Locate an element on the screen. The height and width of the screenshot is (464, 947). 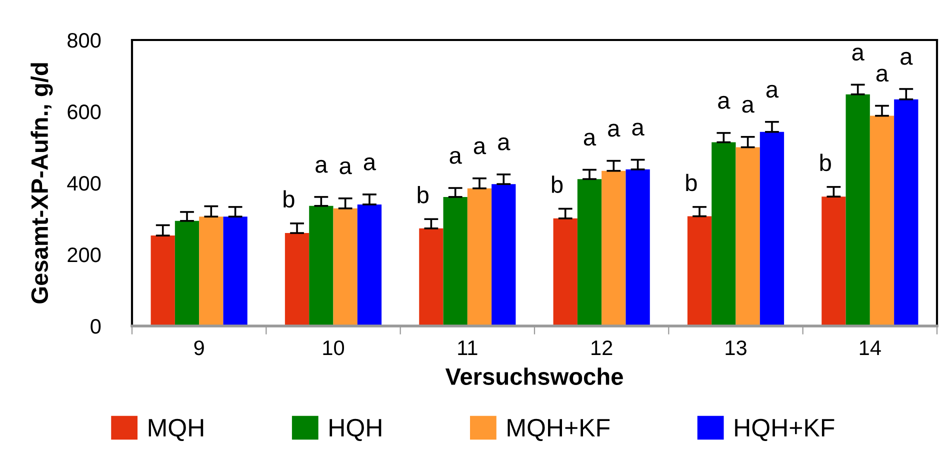
y-tick-label: 600 is located at coordinates (84, 112).